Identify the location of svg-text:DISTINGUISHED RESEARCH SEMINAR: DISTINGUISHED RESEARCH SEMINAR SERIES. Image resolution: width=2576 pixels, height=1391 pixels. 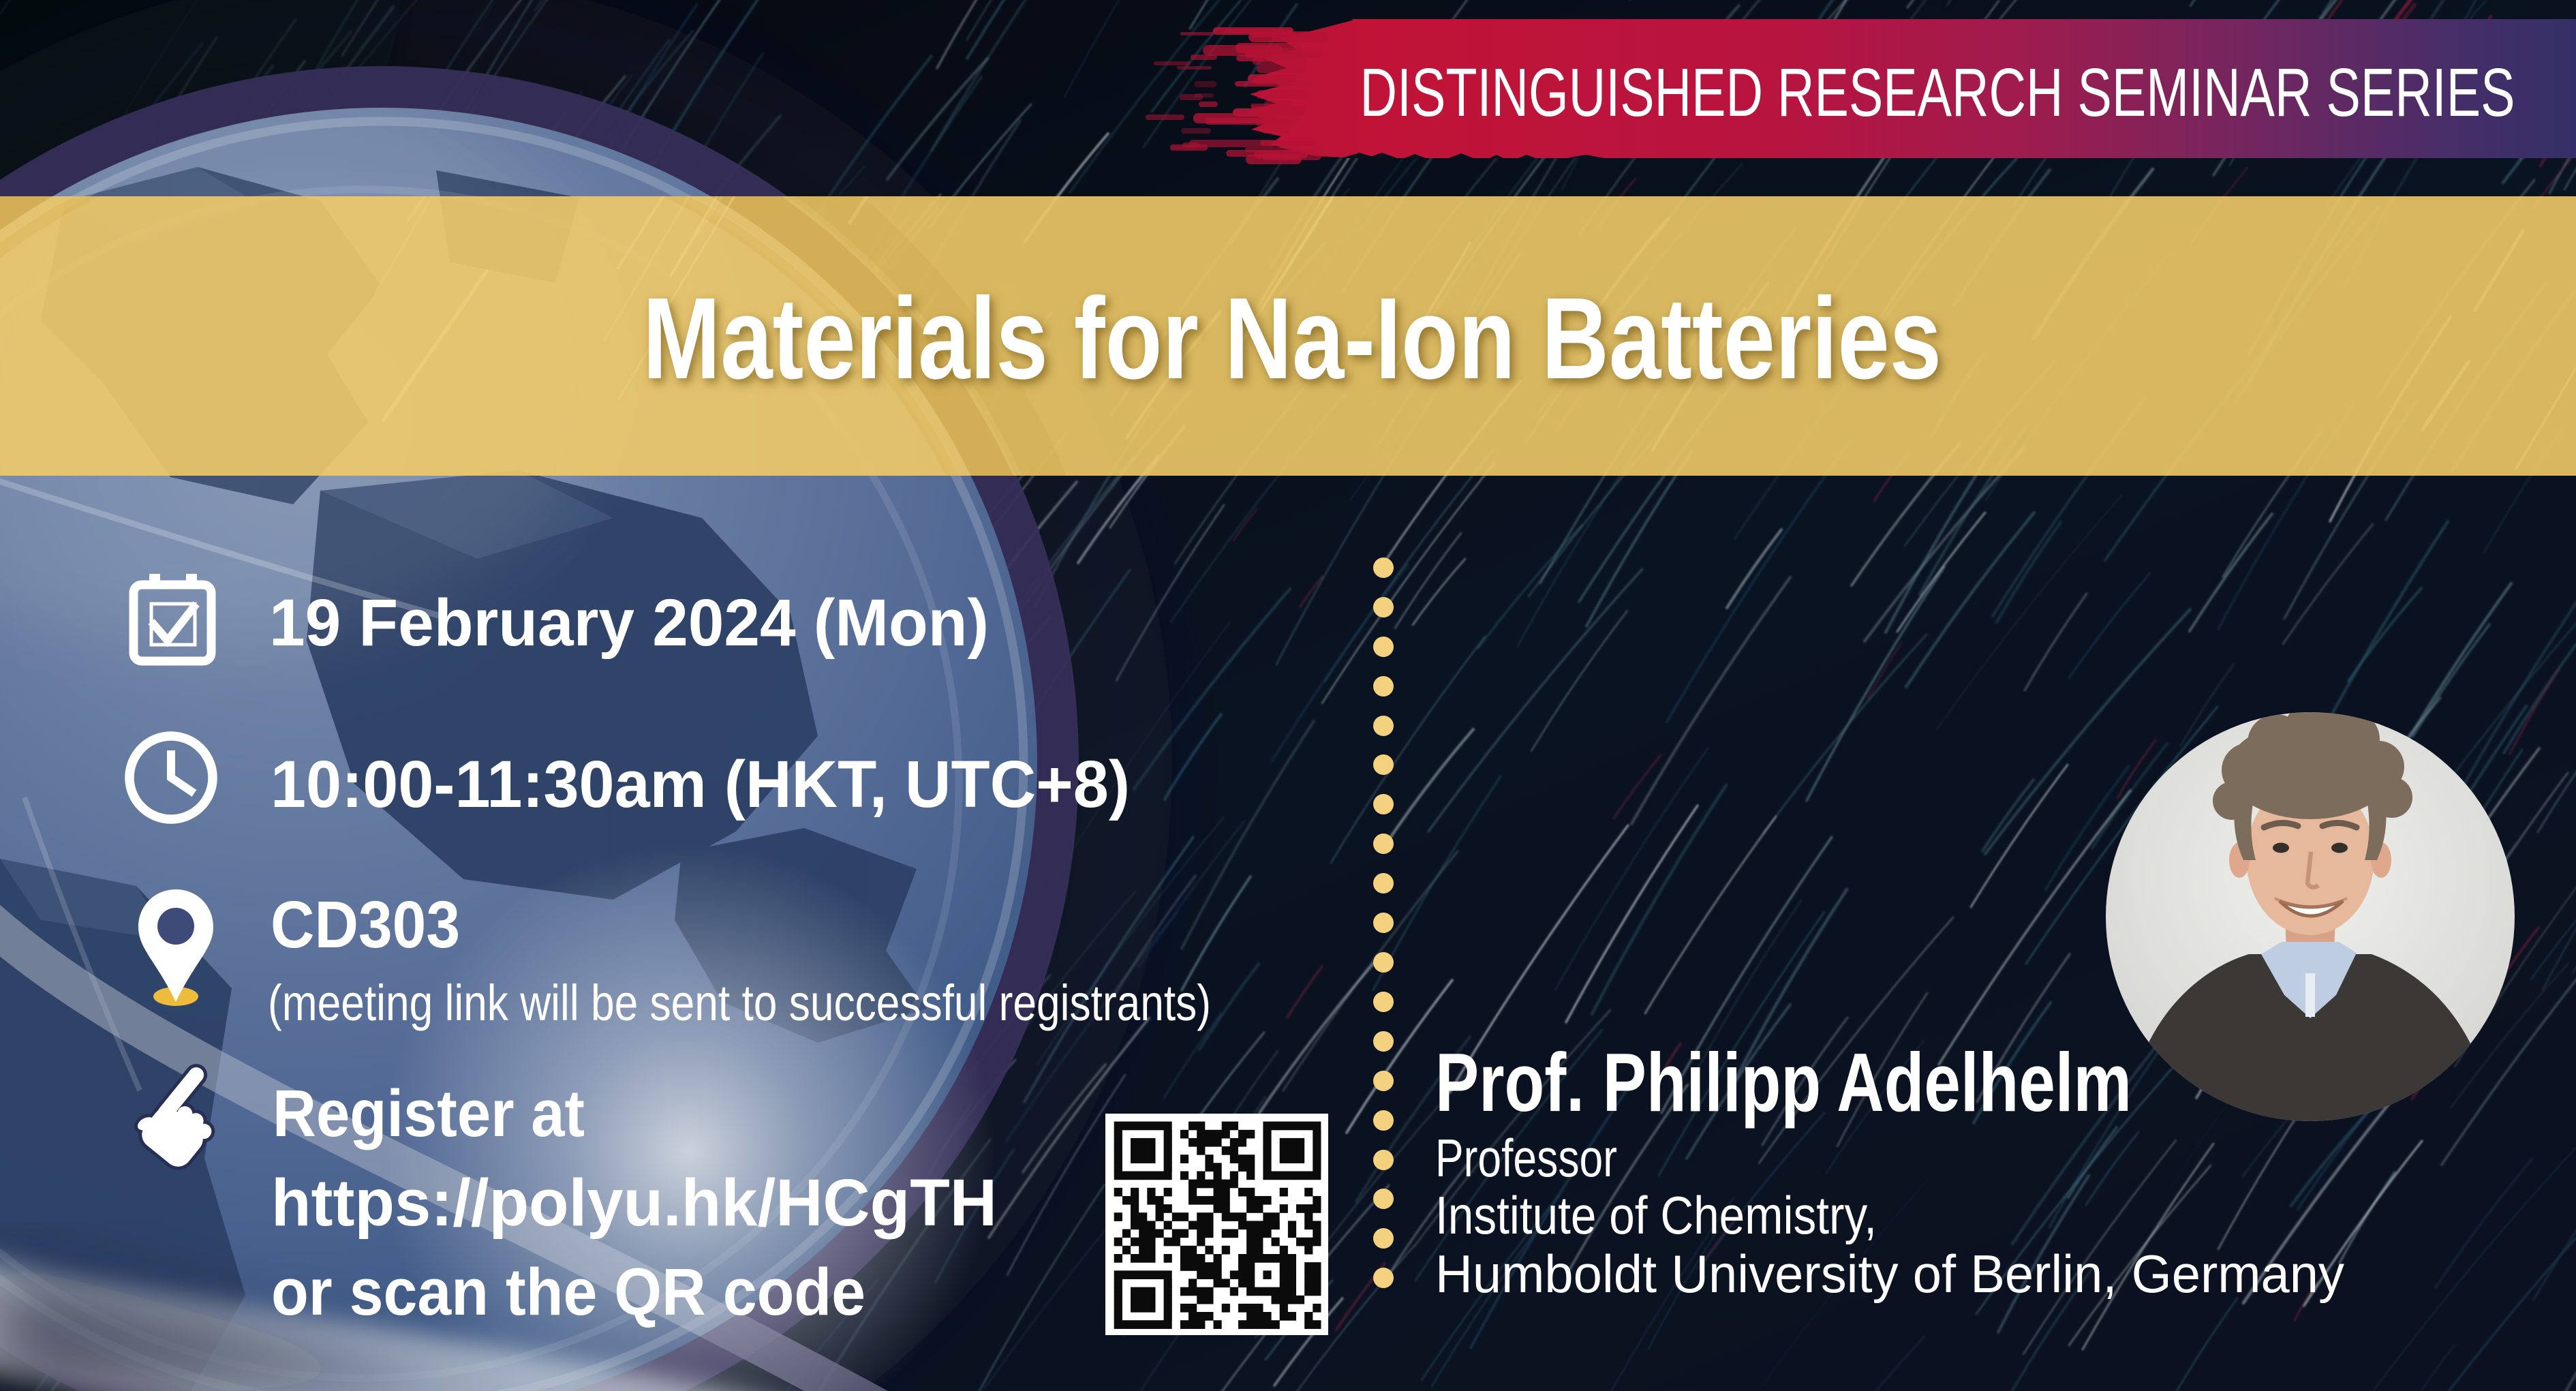
(1937, 93).